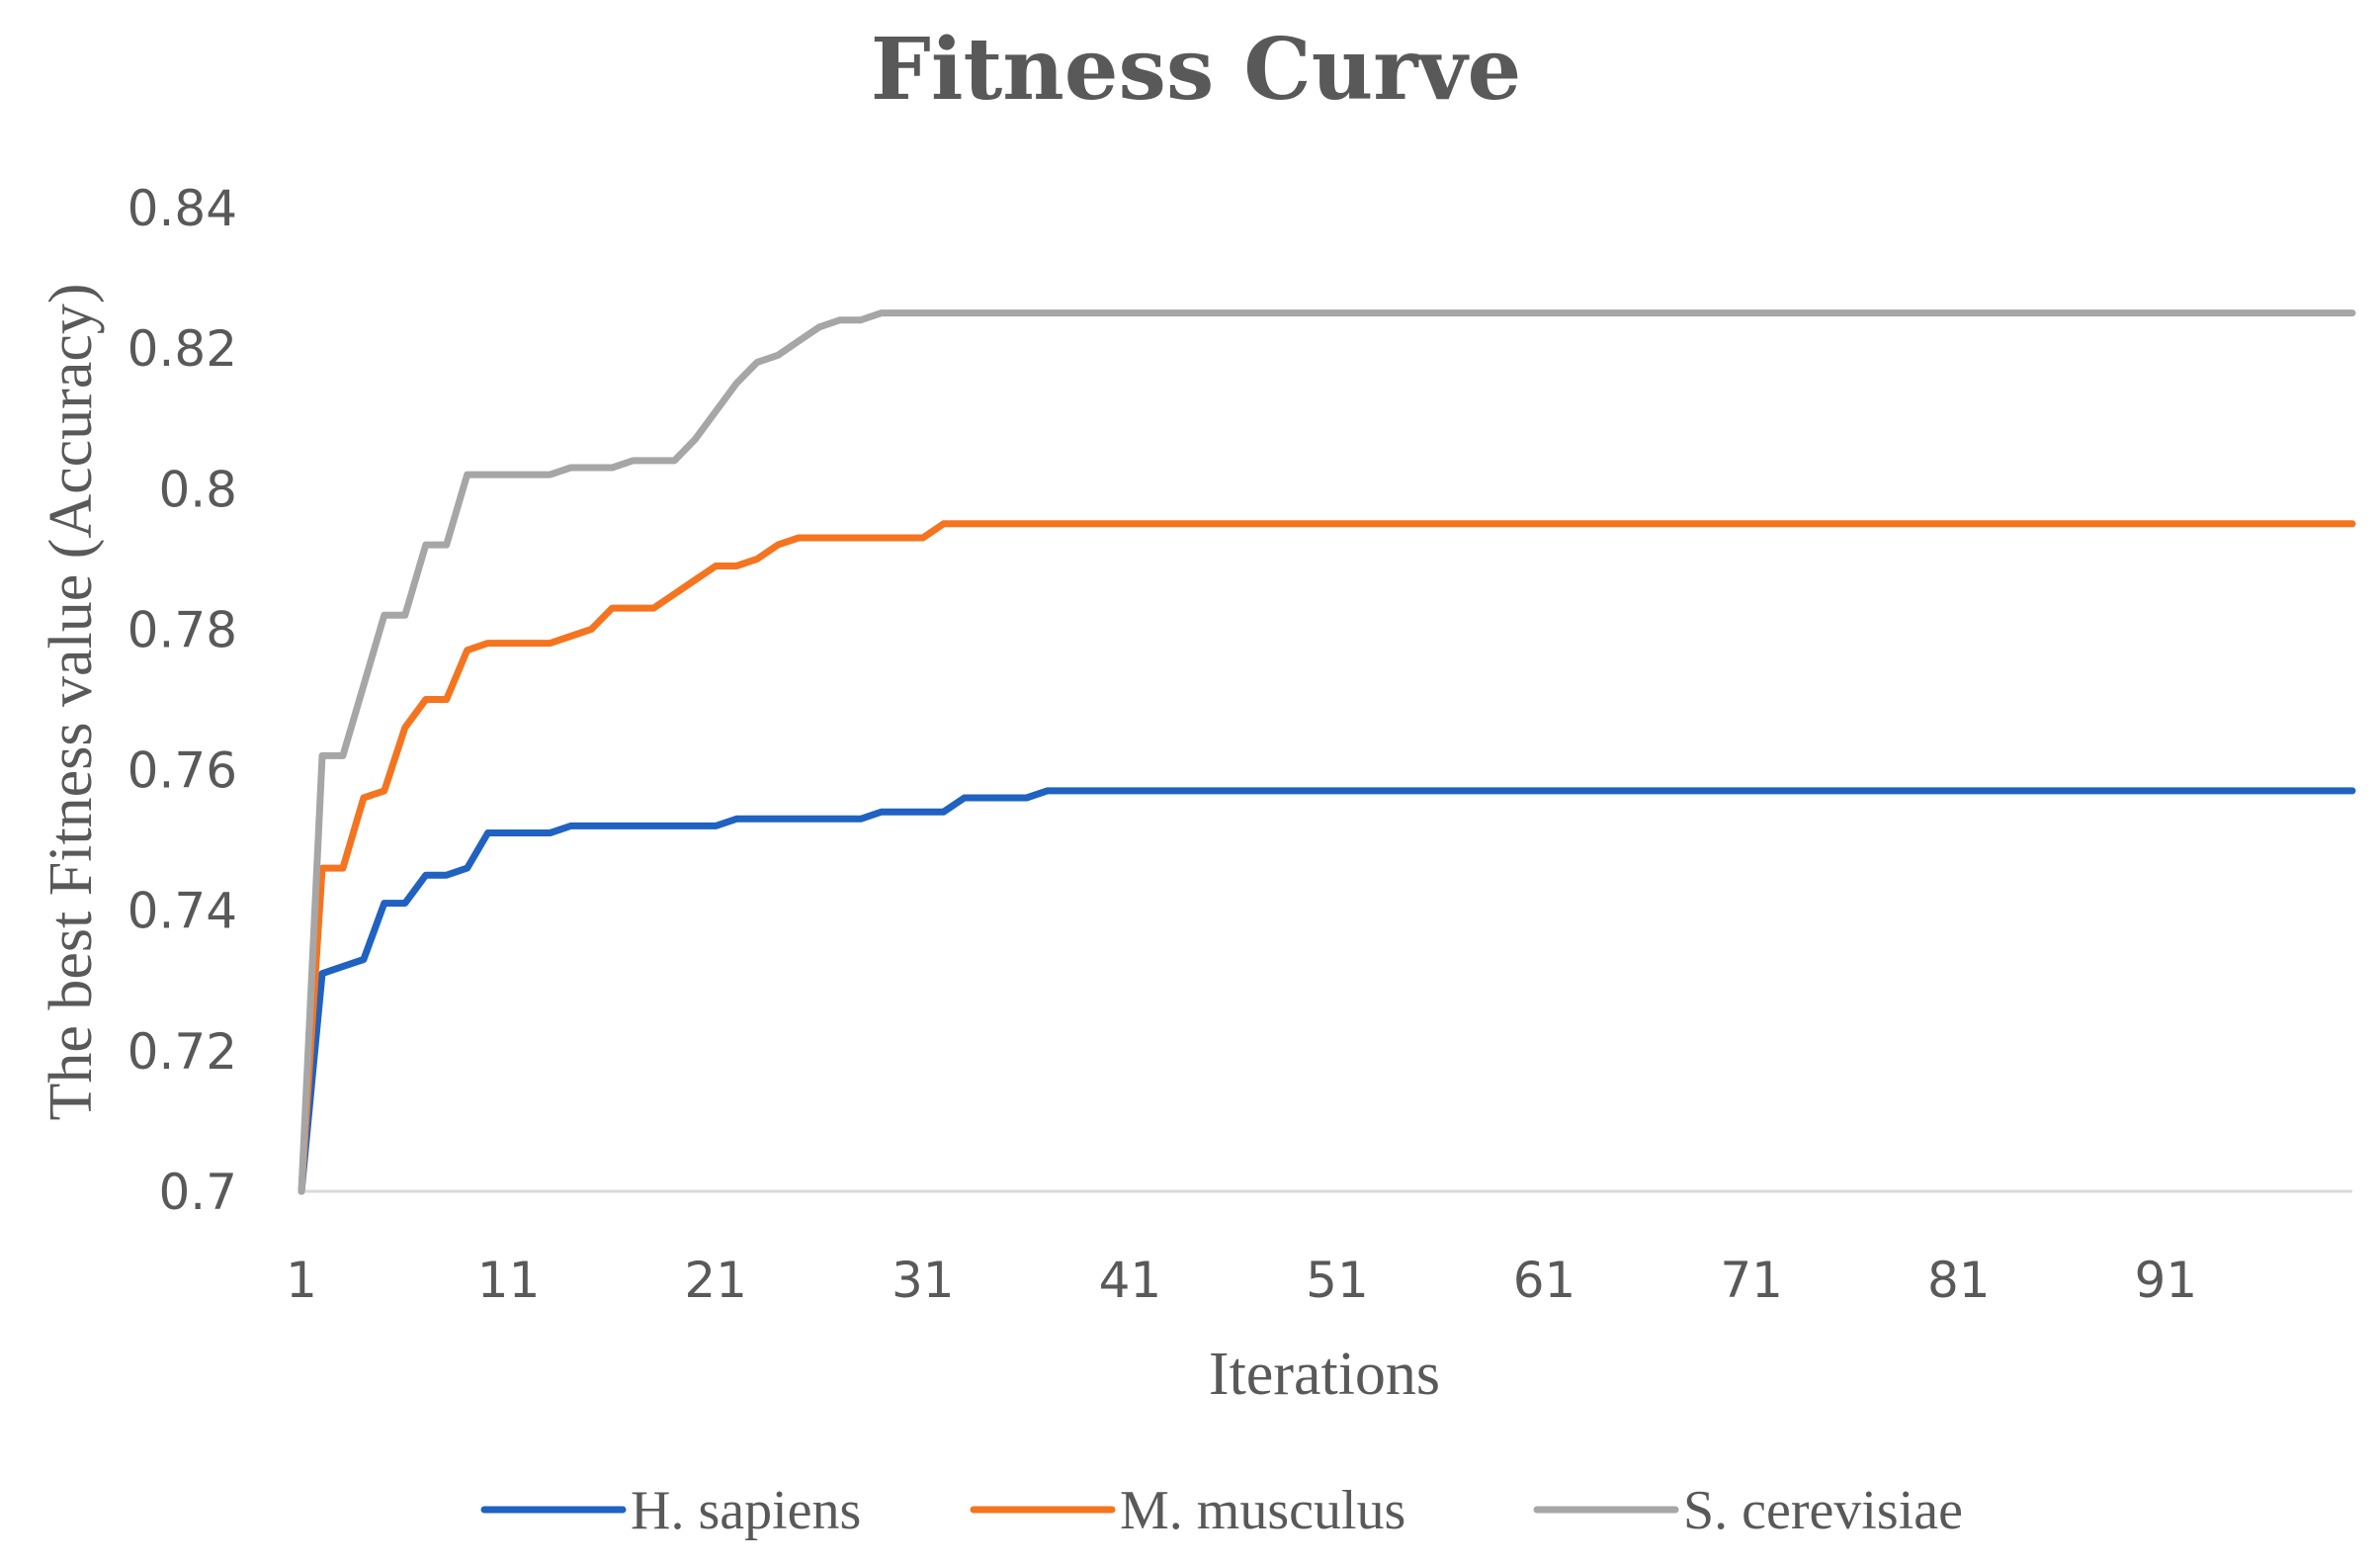  Describe the element at coordinates (1196, 70) in the screenshot. I see `chart-title: Fitness Curve` at that location.